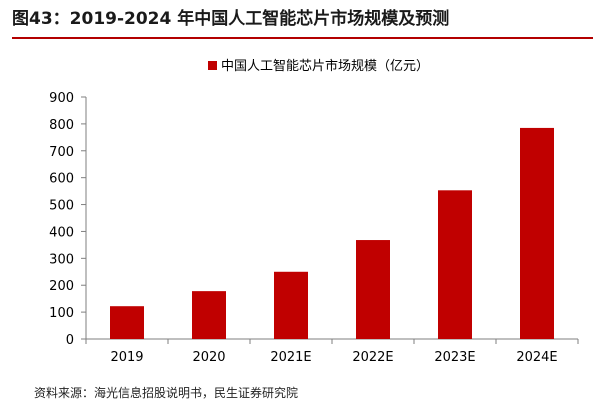 Image resolution: width=605 pixels, height=405 pixels. What do you see at coordinates (454, 357) in the screenshot?
I see `x-tick-label: 2023E` at bounding box center [454, 357].